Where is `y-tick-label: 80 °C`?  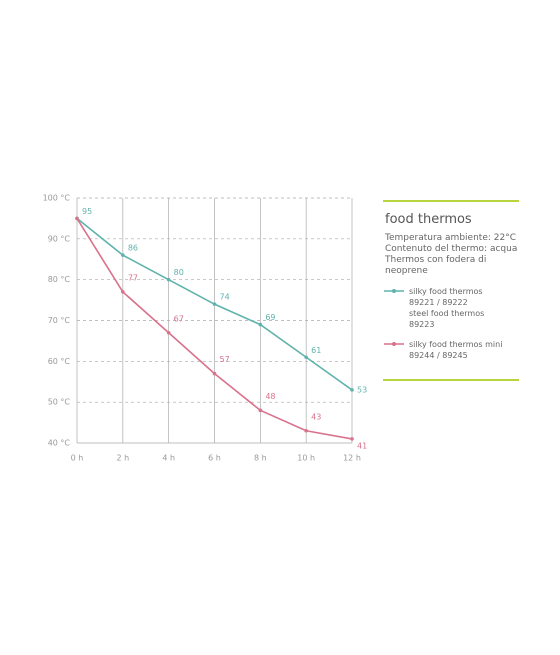 y-tick-label: 80 °C is located at coordinates (59, 279).